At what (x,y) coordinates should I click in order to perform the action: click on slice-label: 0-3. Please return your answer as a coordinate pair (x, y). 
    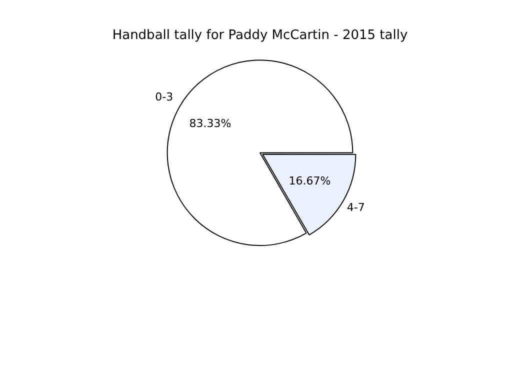
    Looking at the image, I should click on (164, 97).